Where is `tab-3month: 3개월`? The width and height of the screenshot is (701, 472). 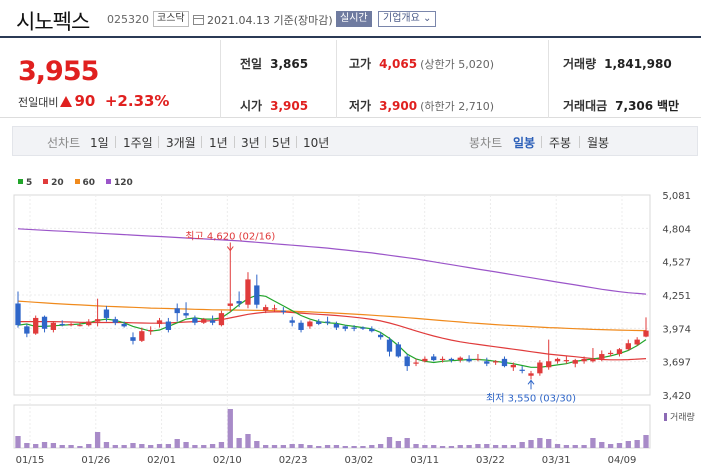 tab-3month: 3개월 is located at coordinates (181, 143).